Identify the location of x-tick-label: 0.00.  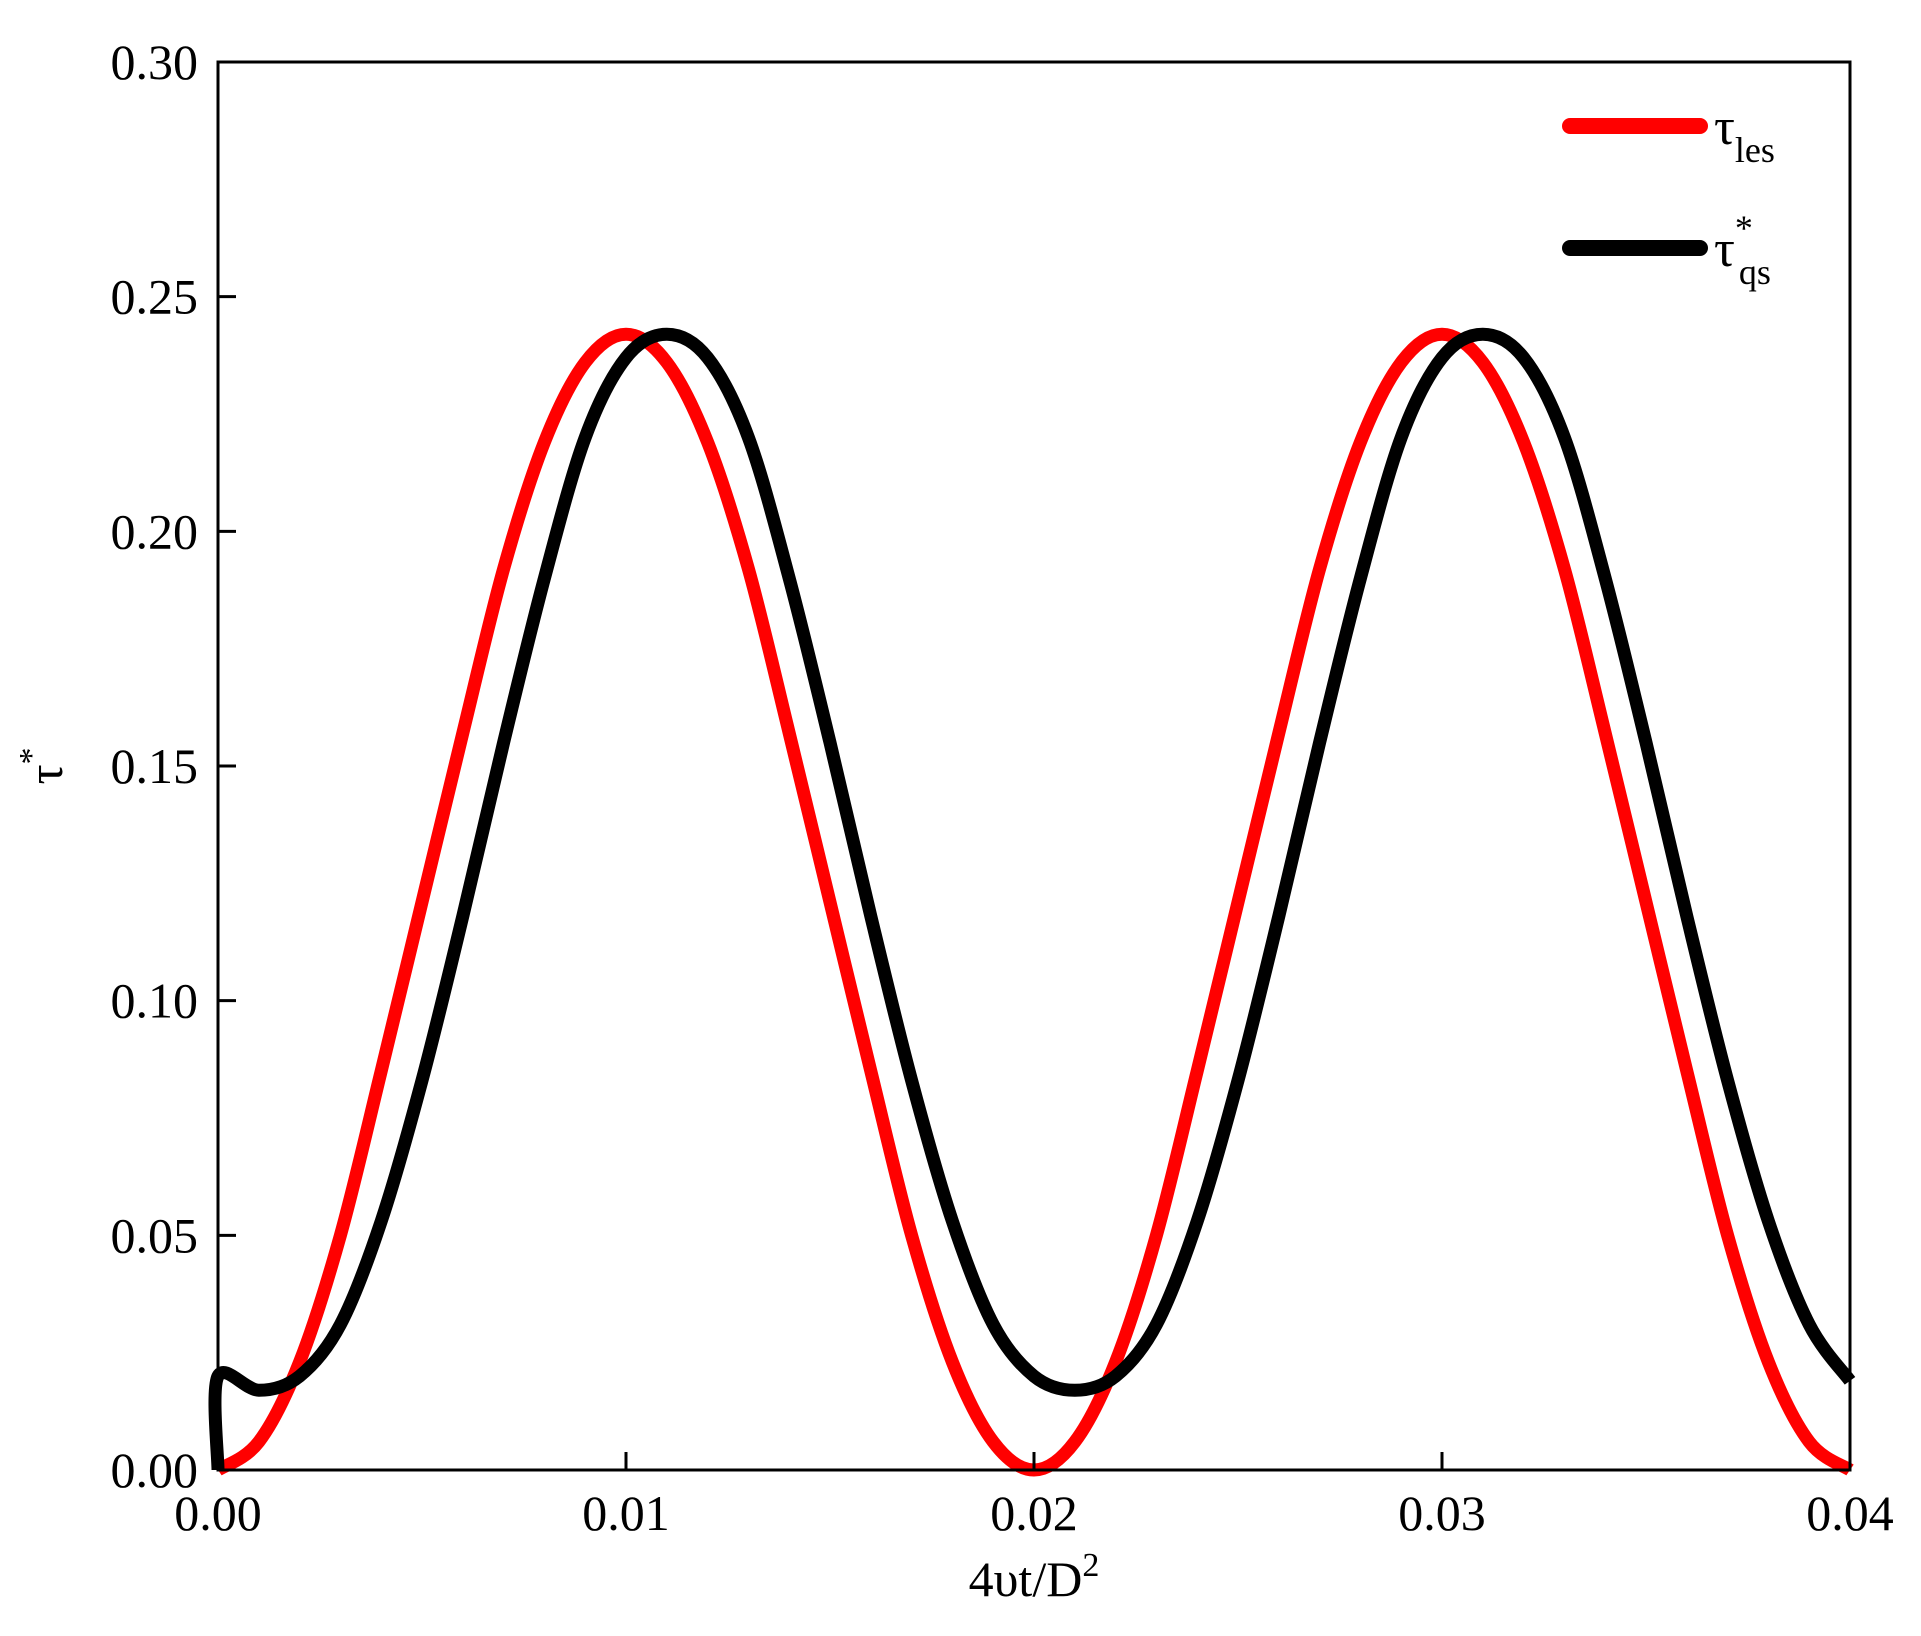
(218, 1513).